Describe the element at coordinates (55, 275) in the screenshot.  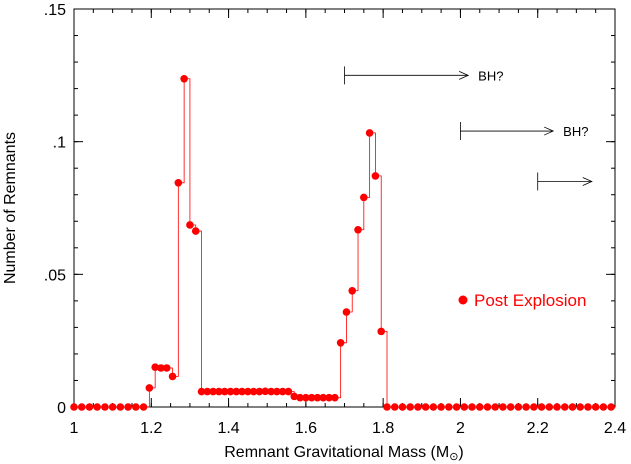
I see `y-tick-label: .05` at that location.